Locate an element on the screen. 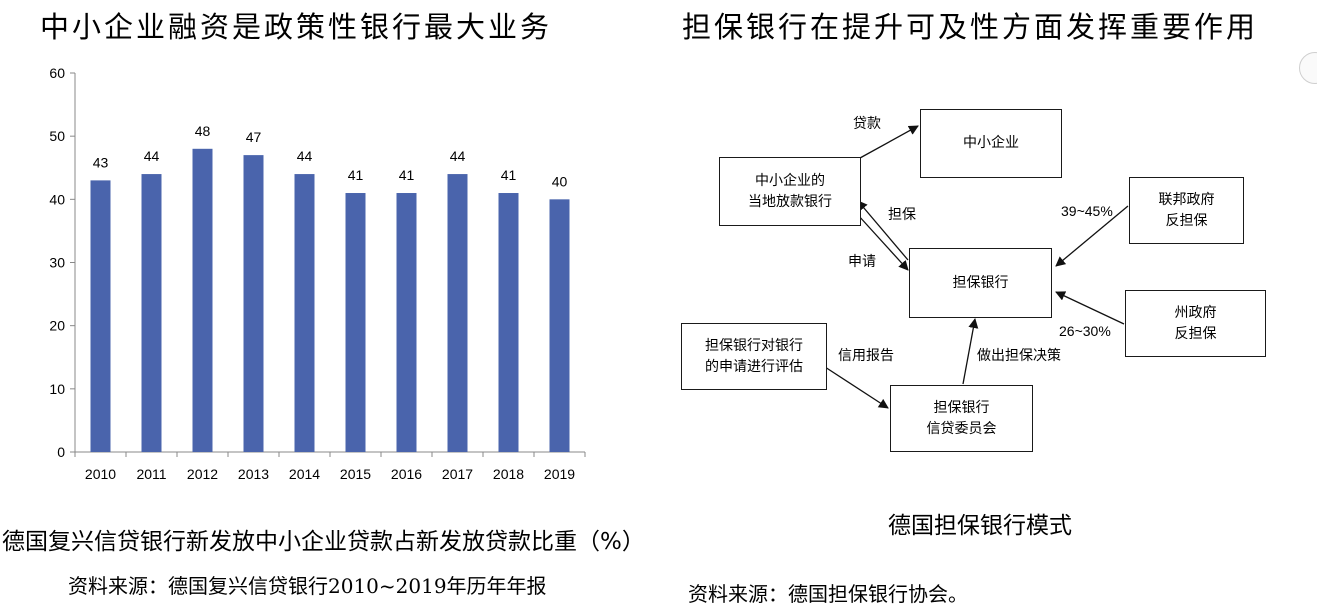  federal-gov-label-line2: 反担保 is located at coordinates (1186, 220).